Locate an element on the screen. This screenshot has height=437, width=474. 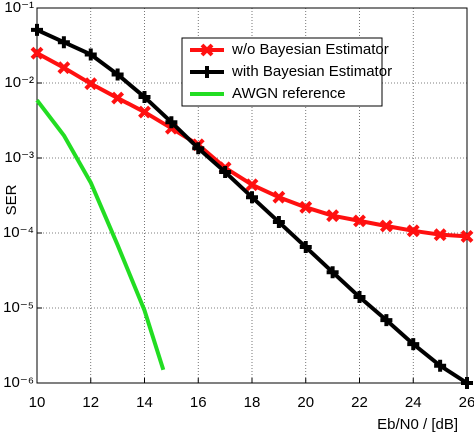
y-tick-label: 10⁻¹ is located at coordinates (19, 8).